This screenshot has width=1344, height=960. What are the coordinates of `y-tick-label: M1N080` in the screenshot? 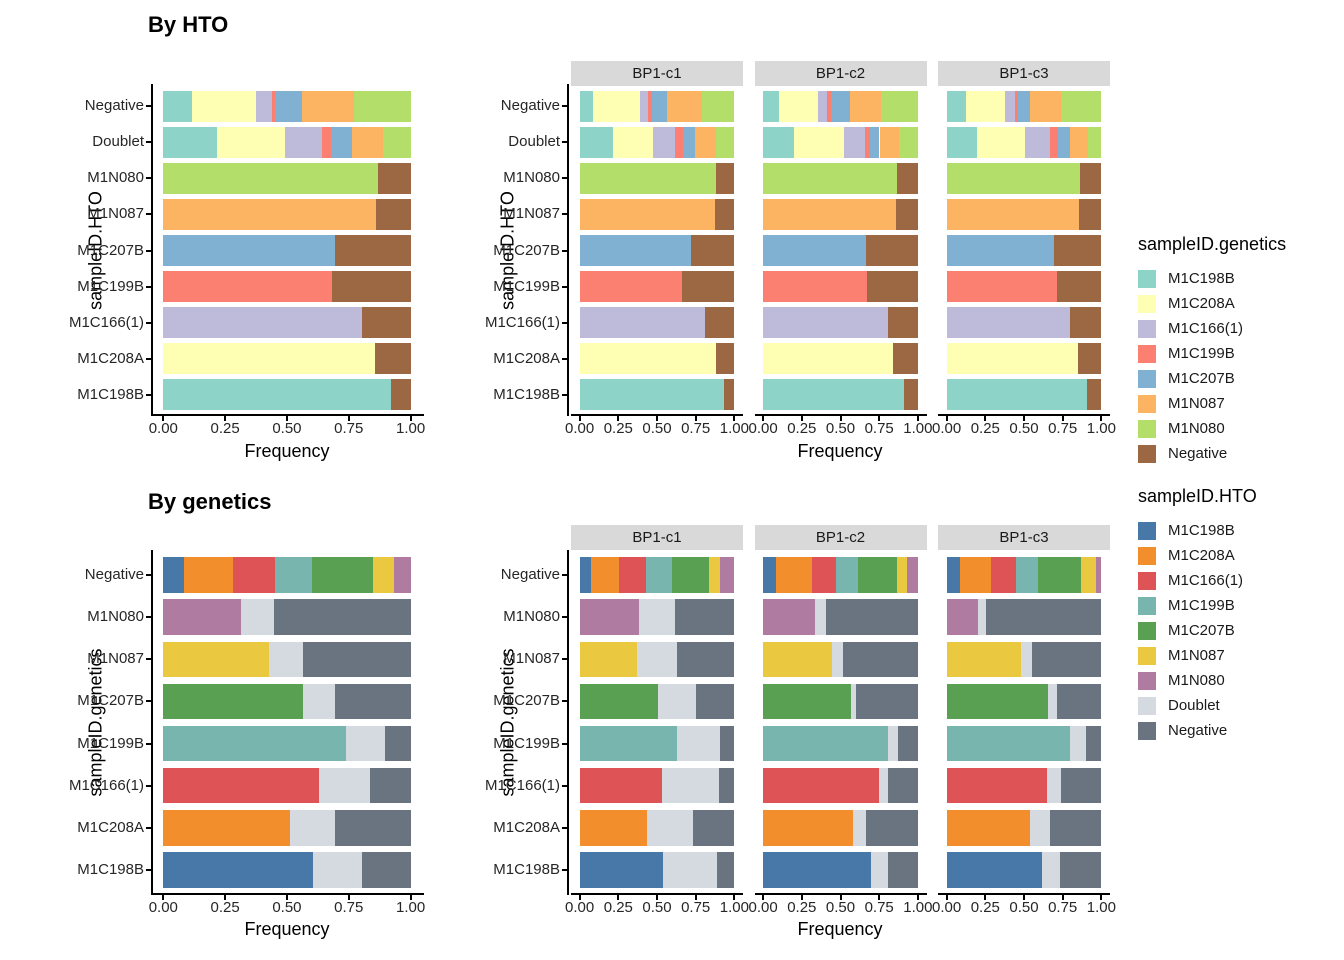 It's located at (531, 617).